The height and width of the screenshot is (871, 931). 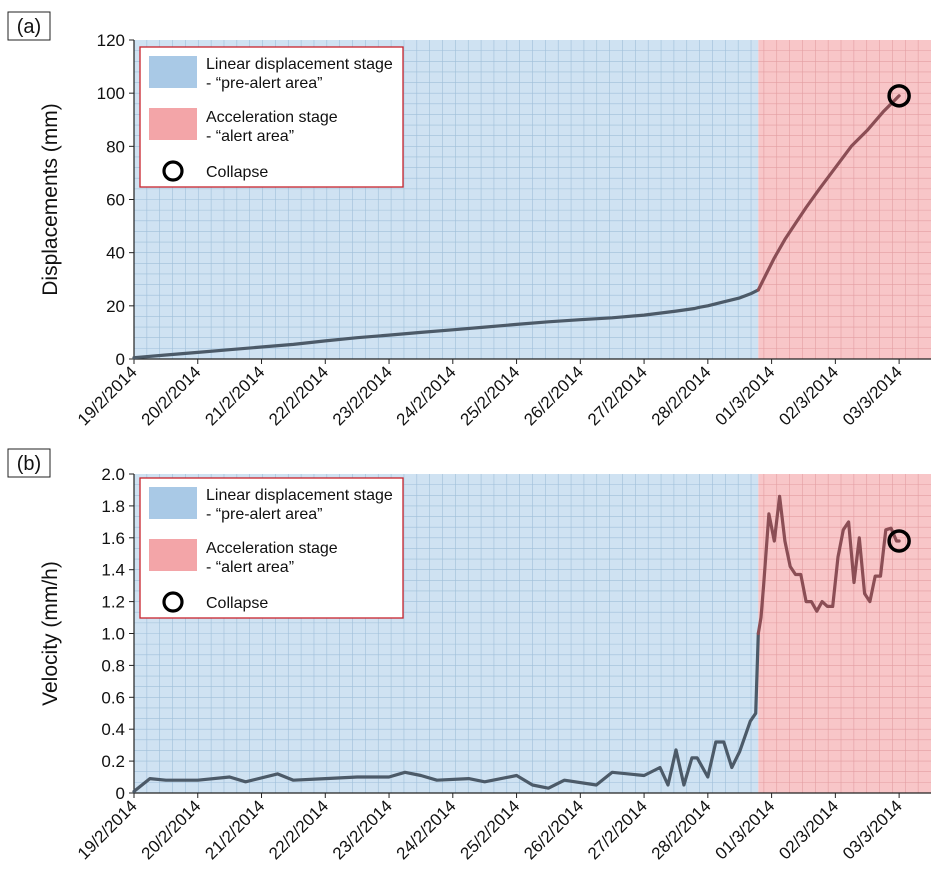 I want to click on y-tick-label: 0.6, so click(x=113, y=697).